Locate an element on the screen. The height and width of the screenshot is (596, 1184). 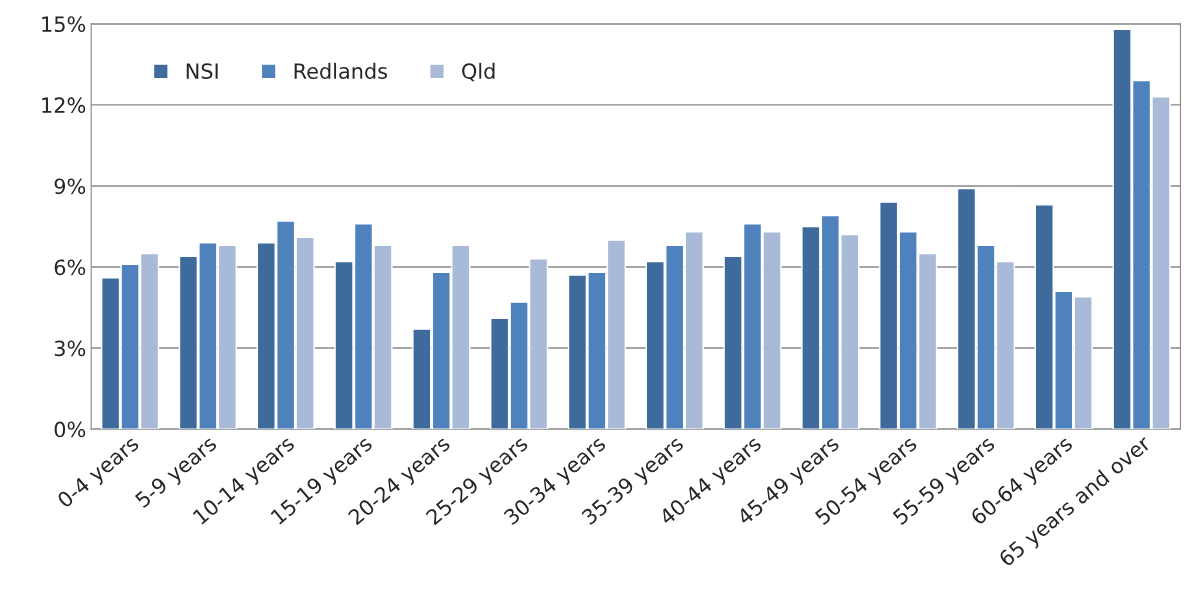
y-tick-label: 3% is located at coordinates (70, 348).